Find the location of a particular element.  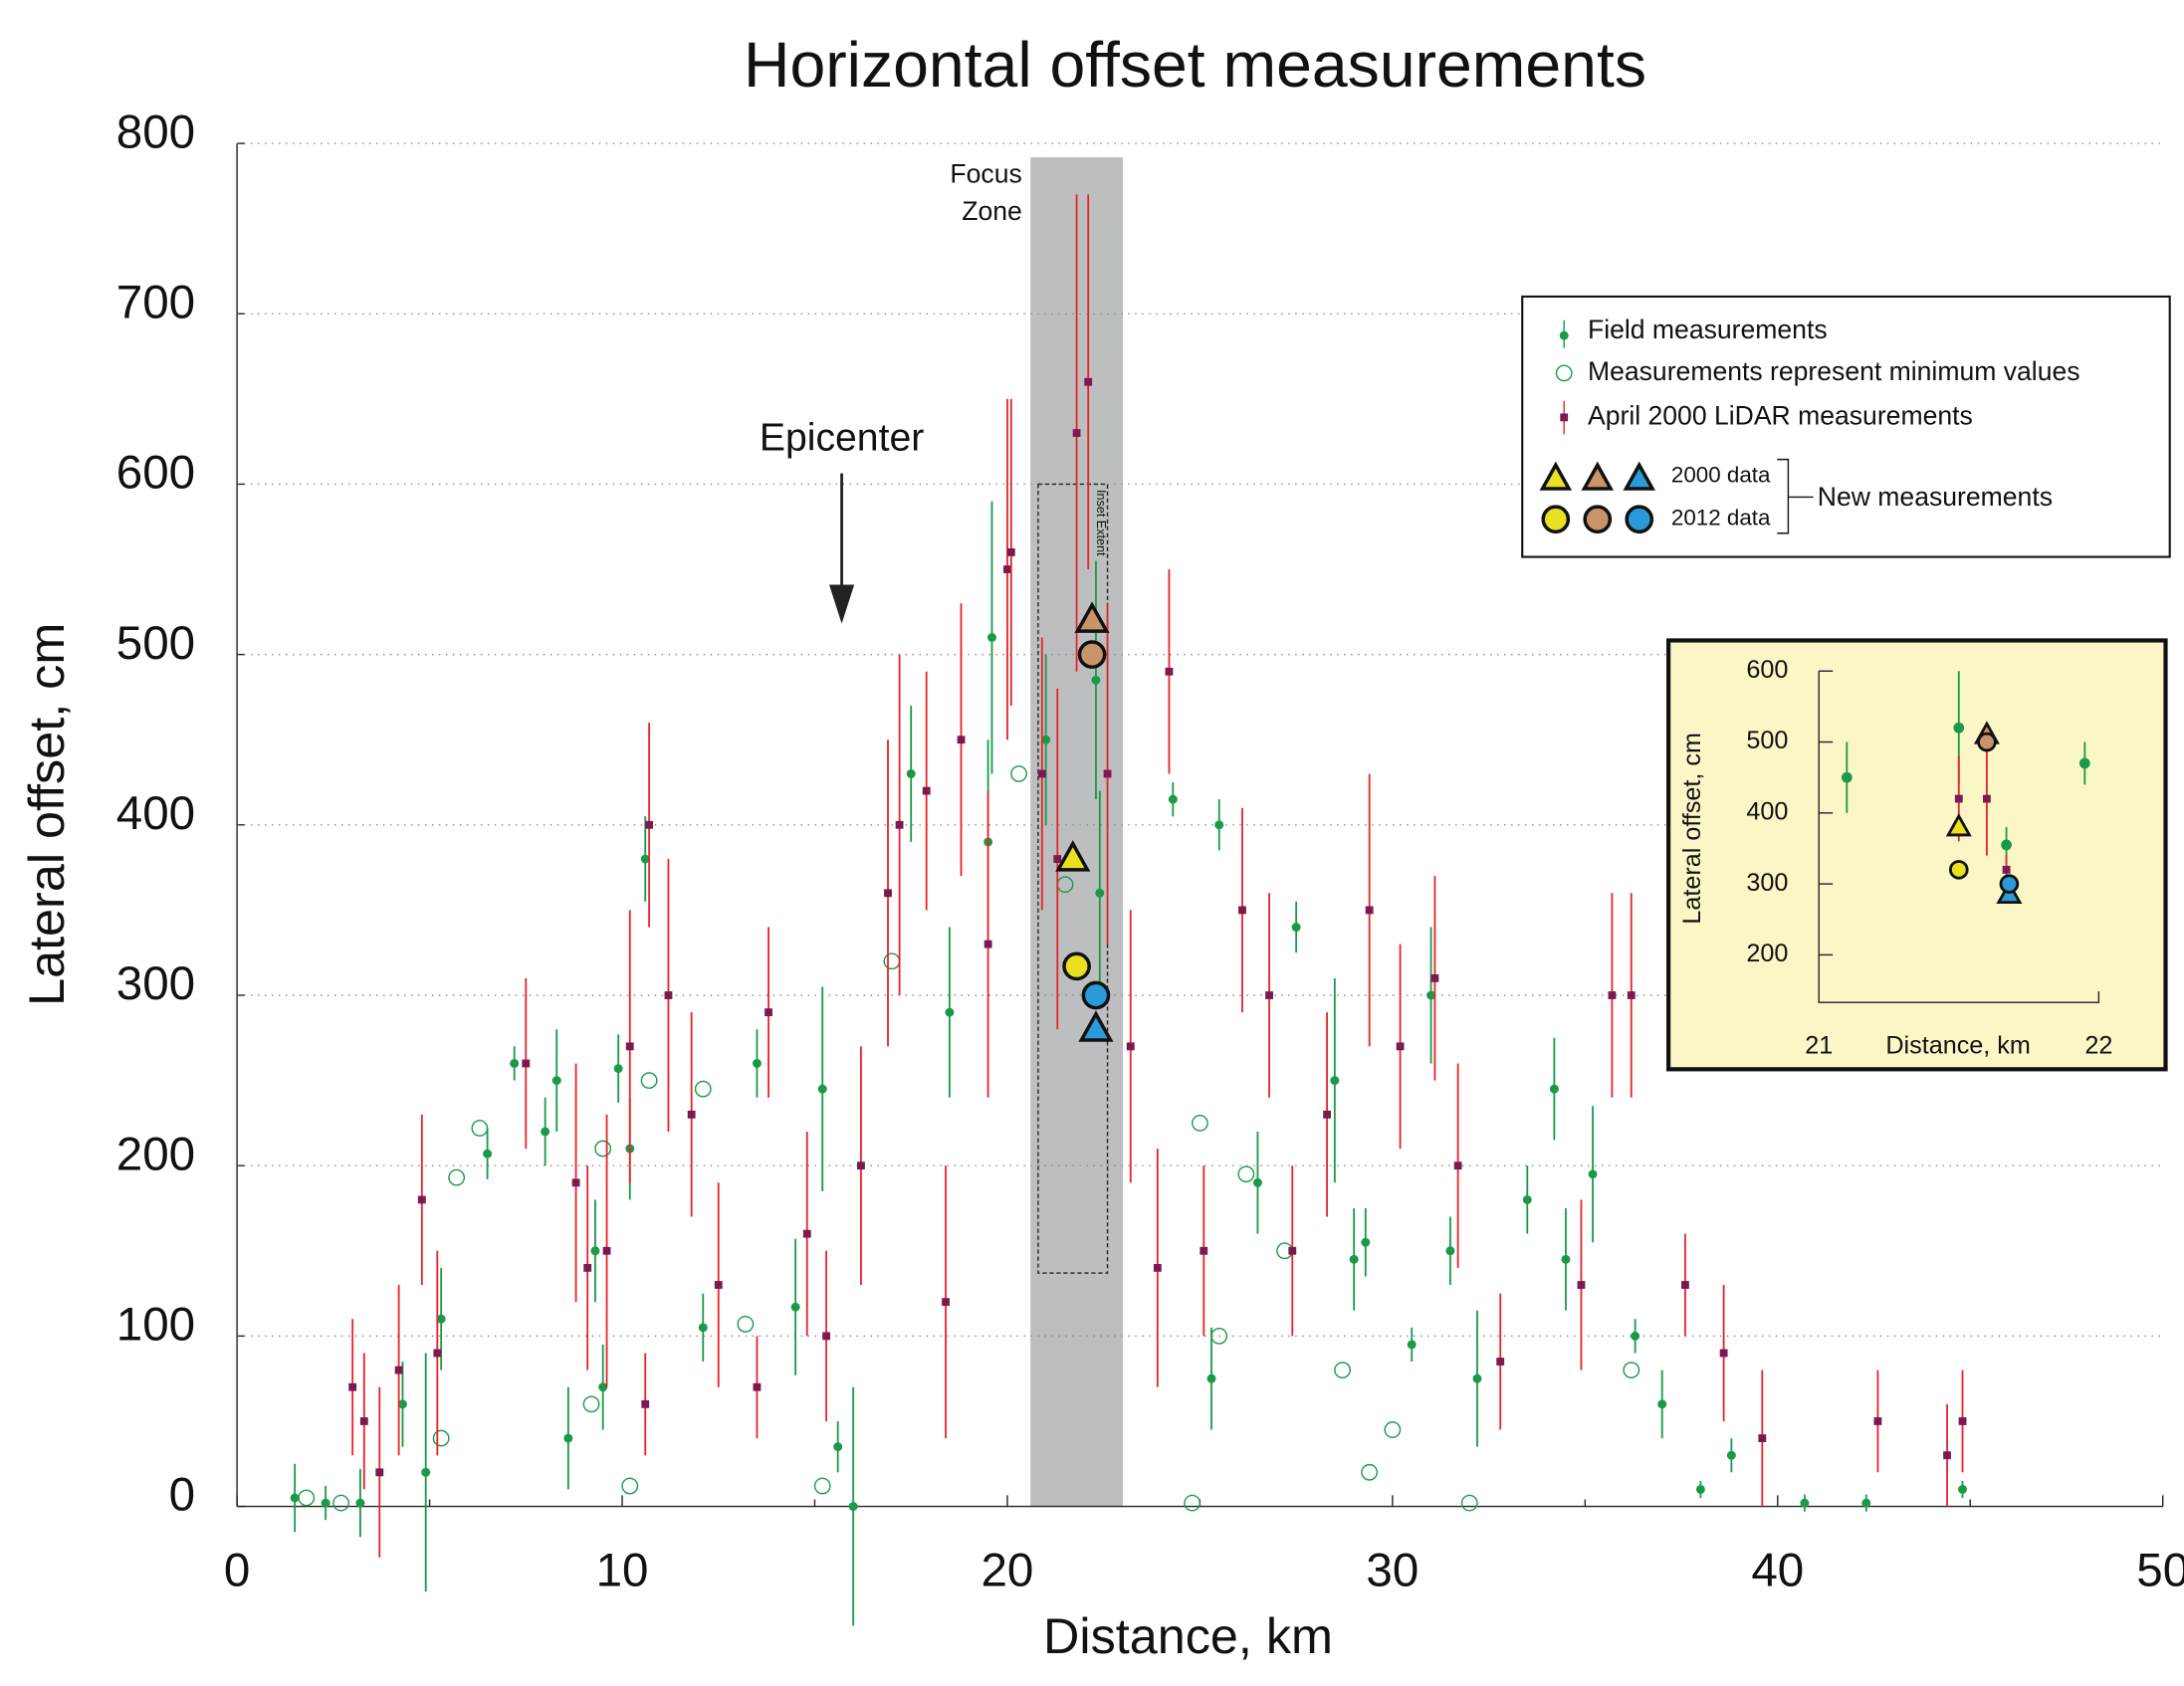

y-tick-label: 400 is located at coordinates (155, 813).